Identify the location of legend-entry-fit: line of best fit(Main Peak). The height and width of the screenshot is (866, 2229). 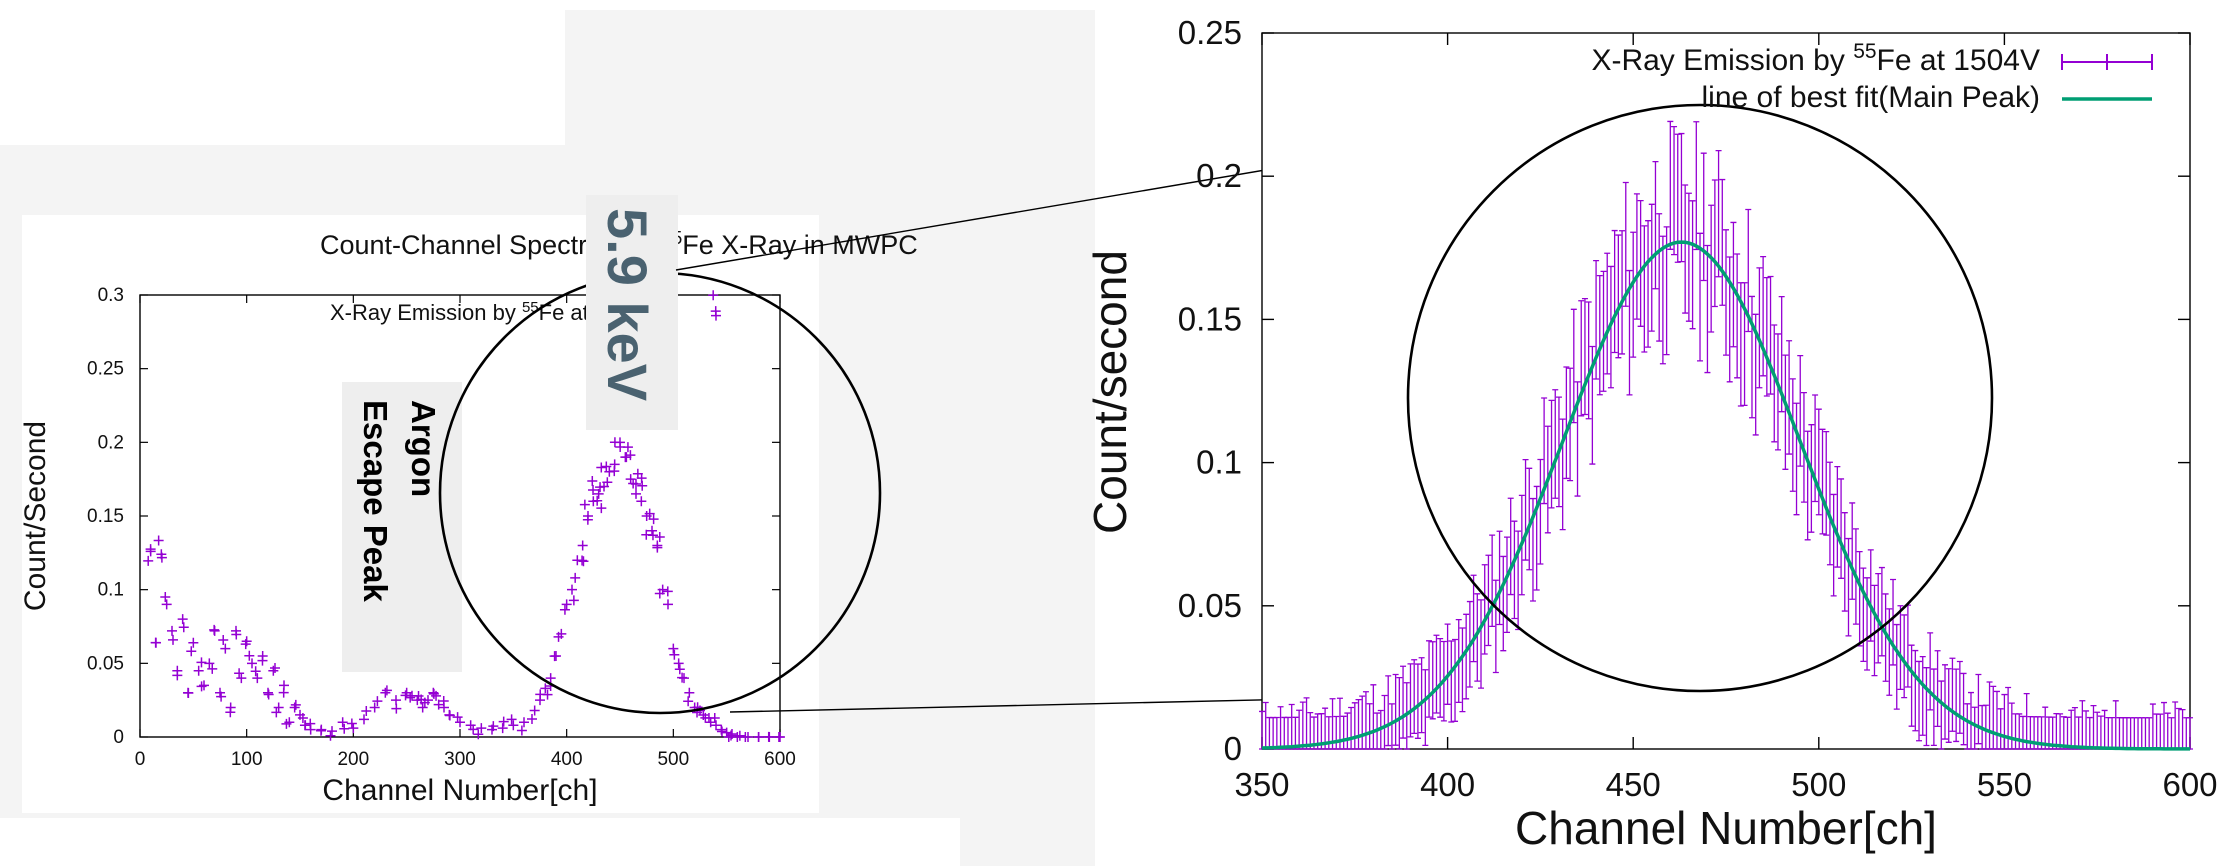
(1871, 97).